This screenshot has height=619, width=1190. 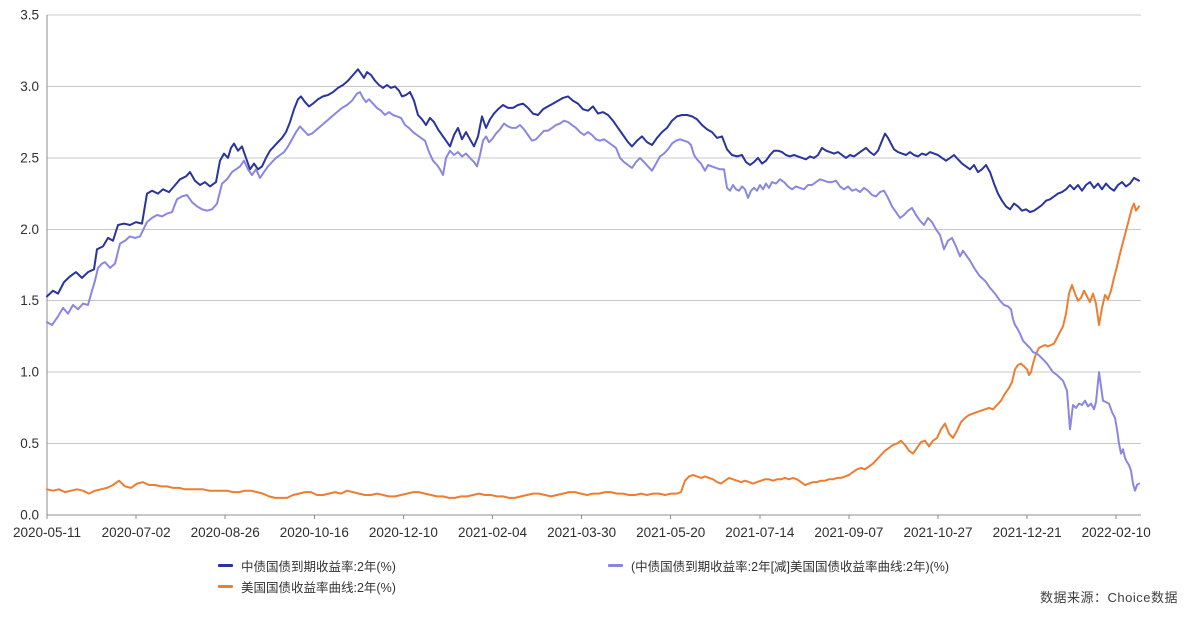 I want to click on y-axis-tick-label: 1.0, so click(x=29, y=372).